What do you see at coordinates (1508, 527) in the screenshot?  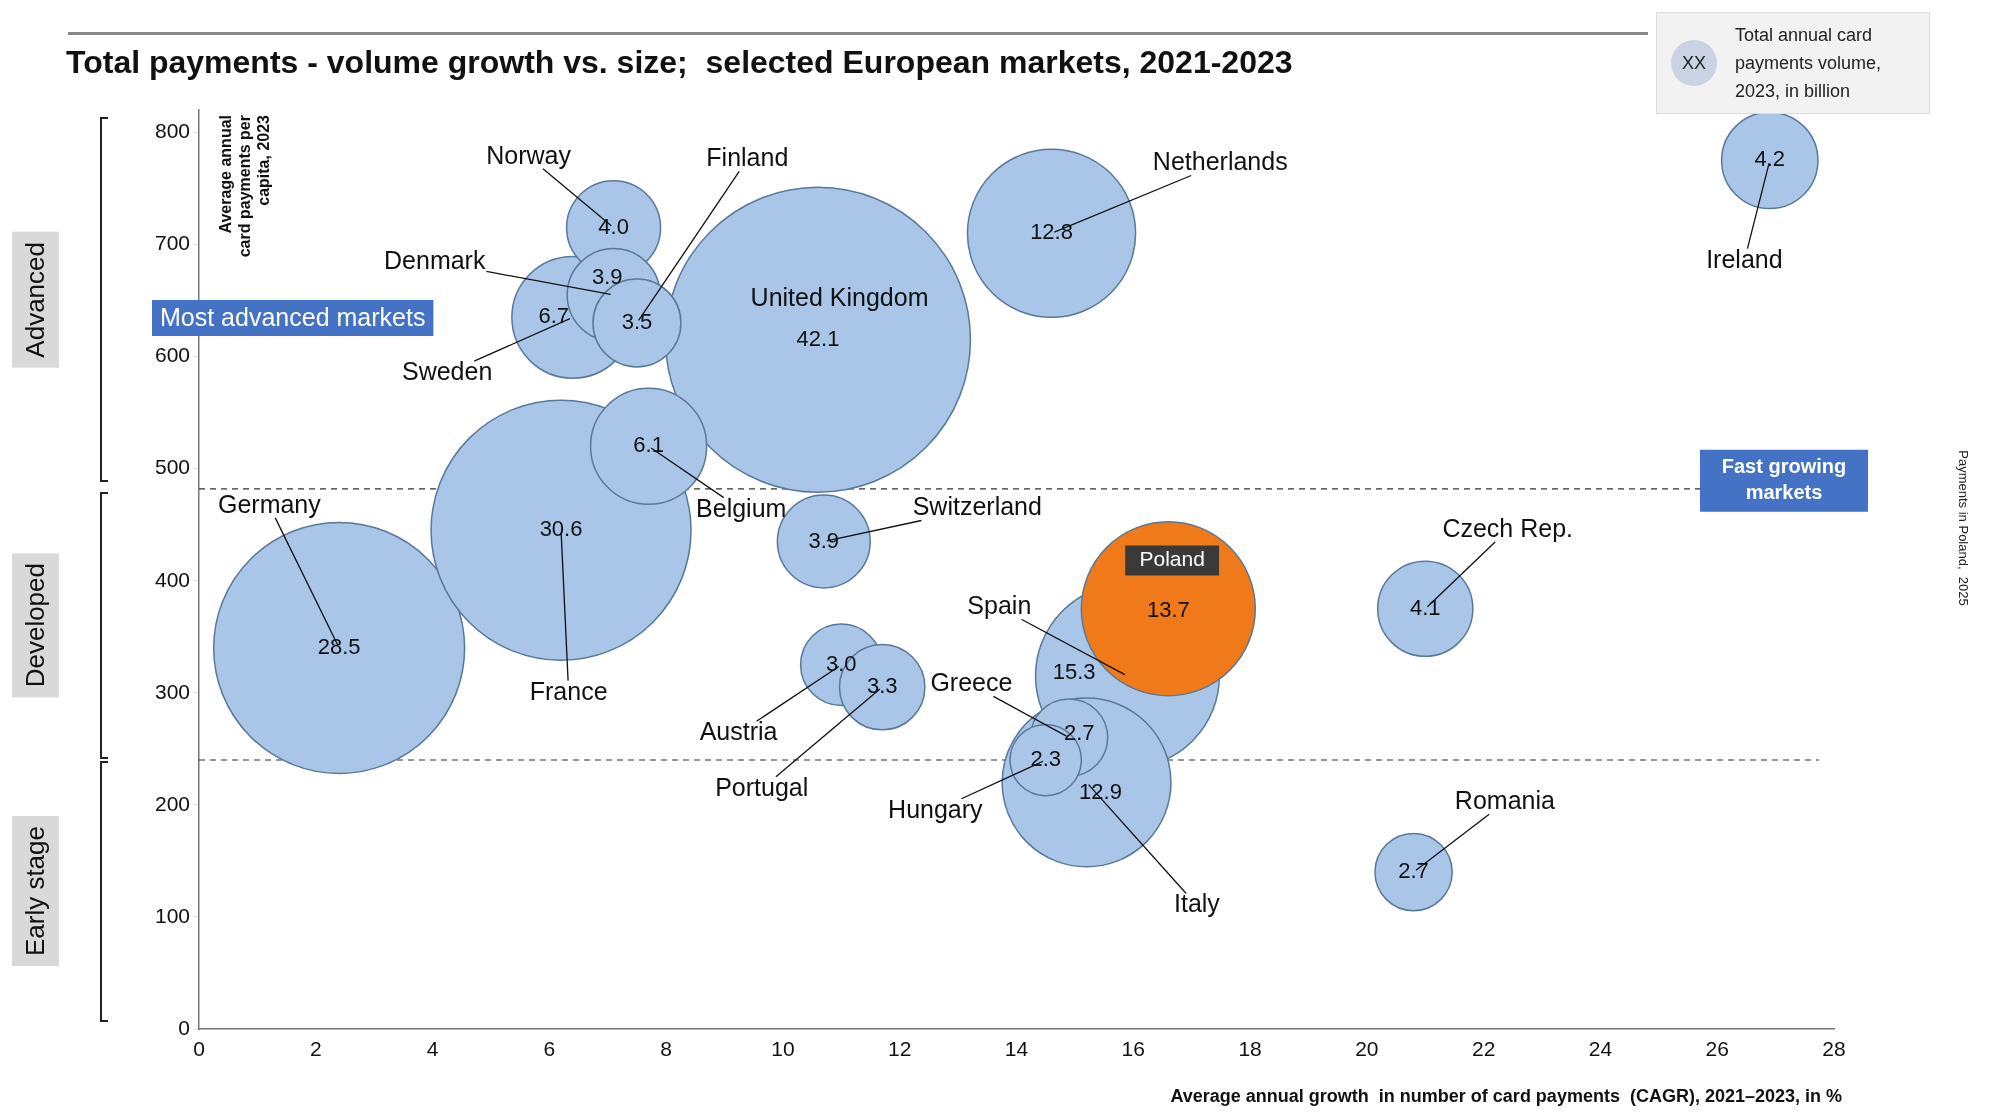 I see `annotation: Czech Rep.` at bounding box center [1508, 527].